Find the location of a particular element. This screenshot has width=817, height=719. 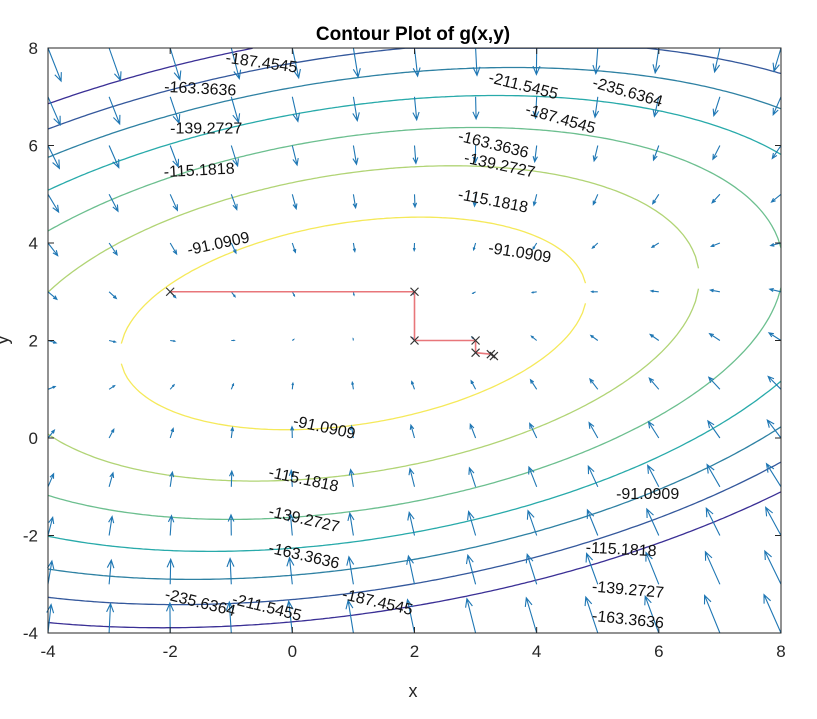

contour-line-0-lower is located at coordinates (353, 367).